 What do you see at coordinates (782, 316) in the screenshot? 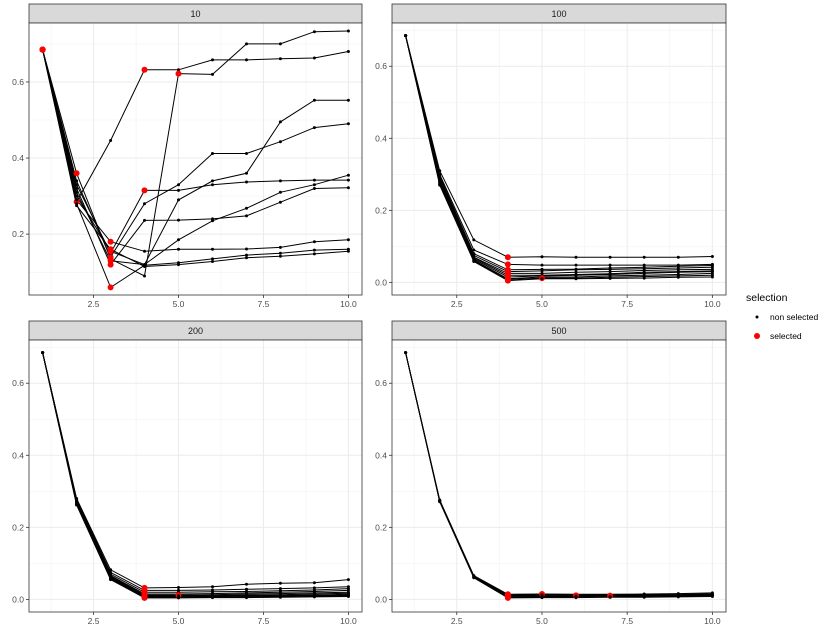
I see `legend: selection non selected selected` at bounding box center [782, 316].